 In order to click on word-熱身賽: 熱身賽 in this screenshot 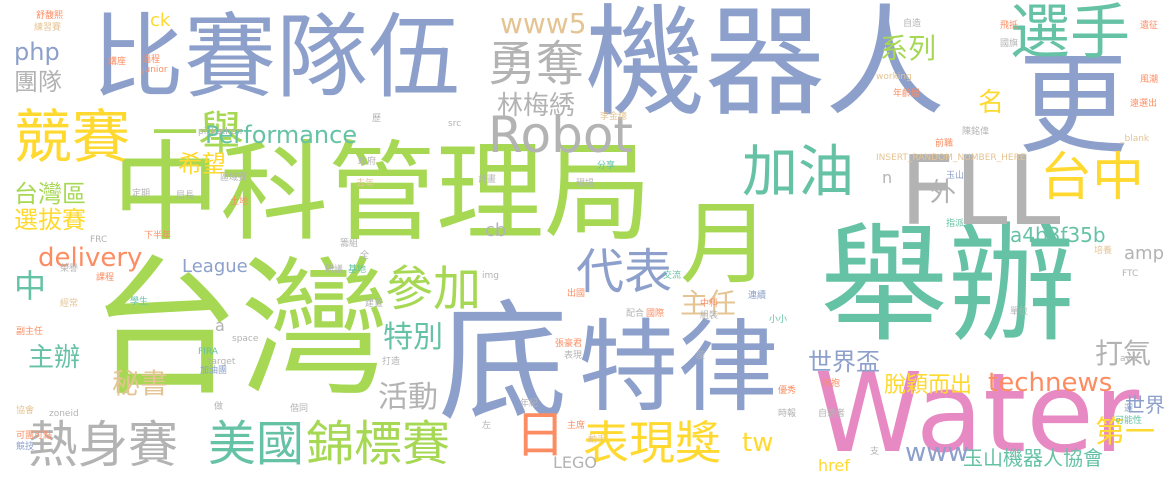, I will do `click(103, 445)`.